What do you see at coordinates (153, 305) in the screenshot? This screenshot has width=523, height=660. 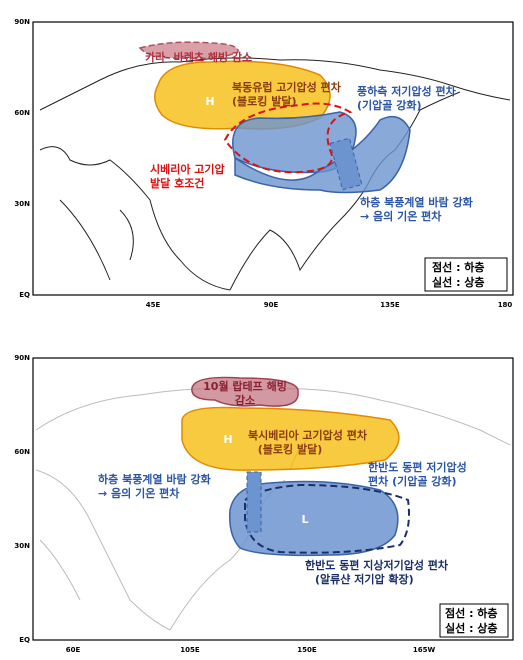 I see `lon-label: 45E` at bounding box center [153, 305].